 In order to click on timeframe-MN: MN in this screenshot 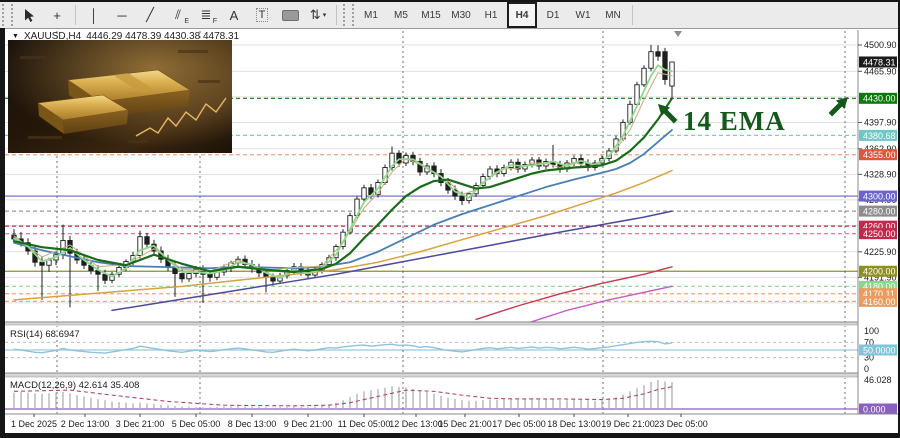, I will do `click(613, 15)`.